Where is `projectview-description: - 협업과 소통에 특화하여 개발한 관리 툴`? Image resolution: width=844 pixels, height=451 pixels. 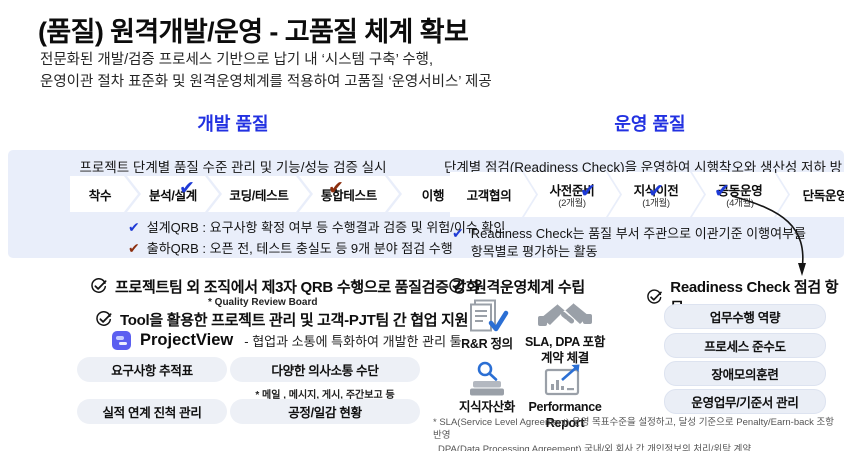 projectview-description: - 협업과 소통에 특화하여 개발한 관리 툴 is located at coordinates (353, 341).